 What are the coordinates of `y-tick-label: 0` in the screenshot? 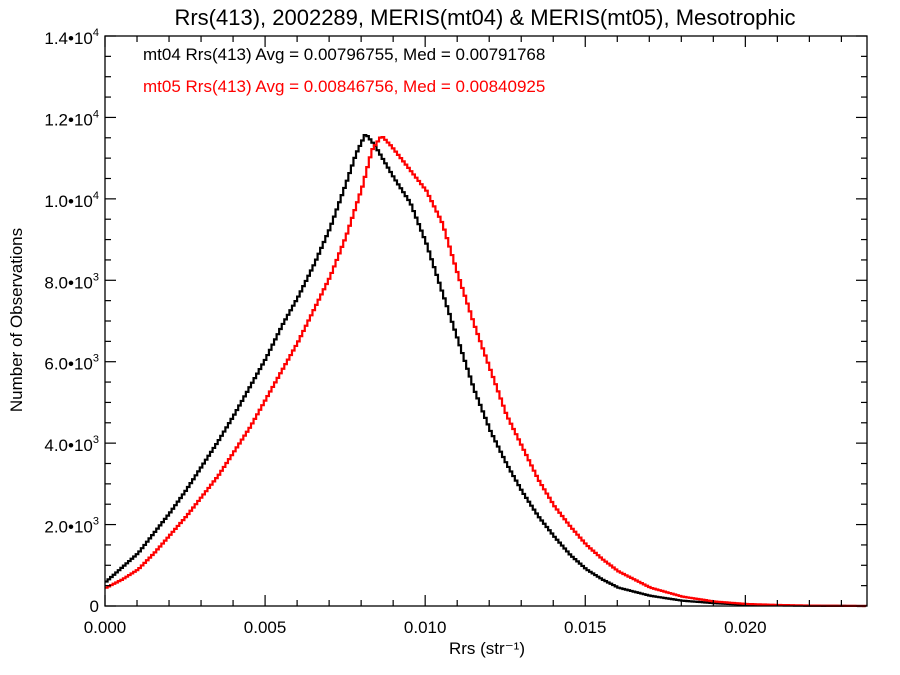 It's located at (94, 606).